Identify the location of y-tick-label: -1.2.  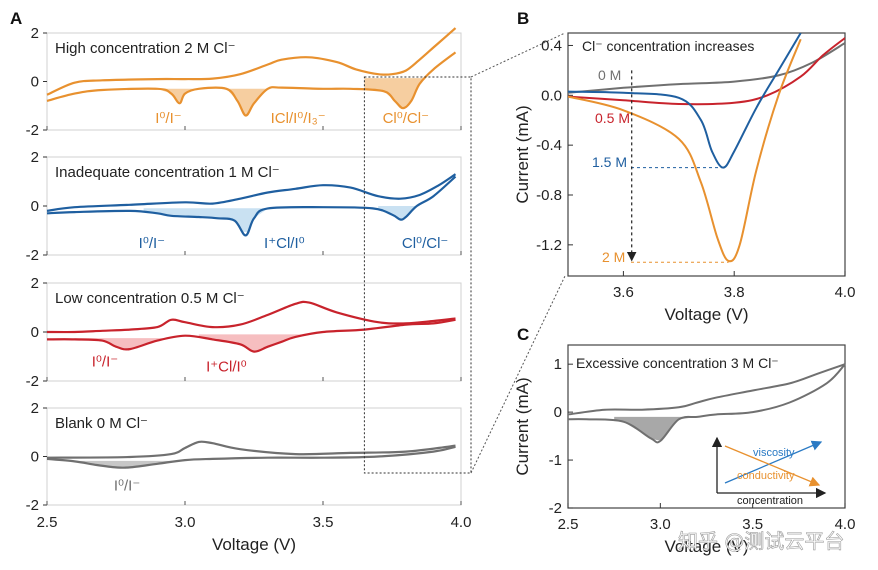
(549, 245).